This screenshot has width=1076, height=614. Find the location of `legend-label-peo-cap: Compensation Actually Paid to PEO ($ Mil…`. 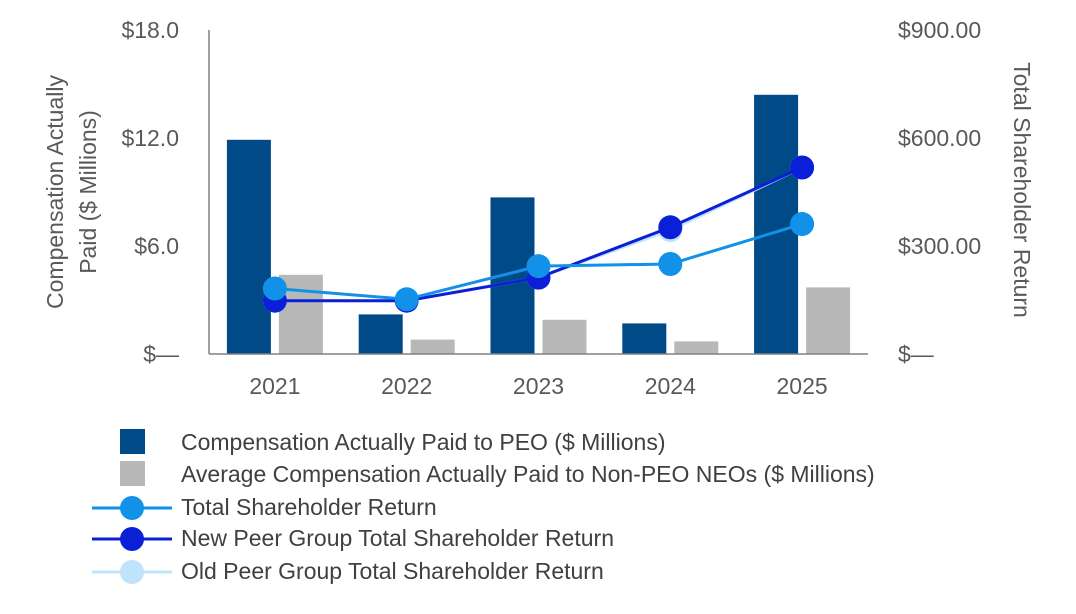

legend-label-peo-cap: Compensation Actually Paid to PEO ($ Mil… is located at coordinates (423, 442).